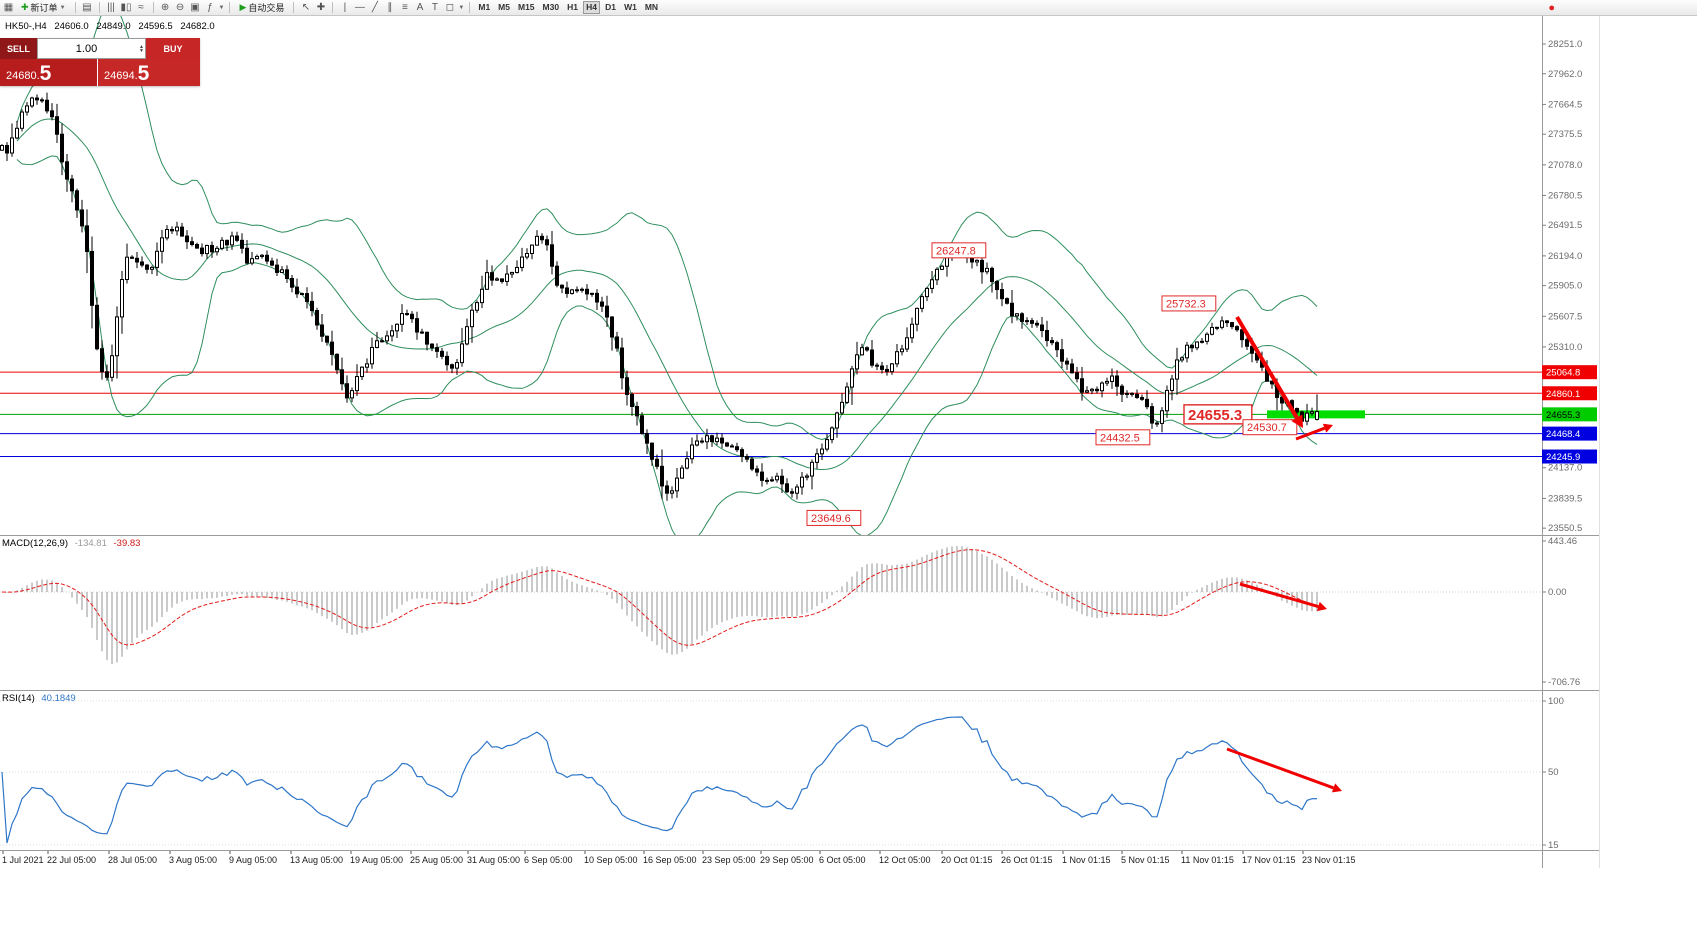  What do you see at coordinates (1565, 468) in the screenshot?
I see `svg-text: 24137.0` at bounding box center [1565, 468].